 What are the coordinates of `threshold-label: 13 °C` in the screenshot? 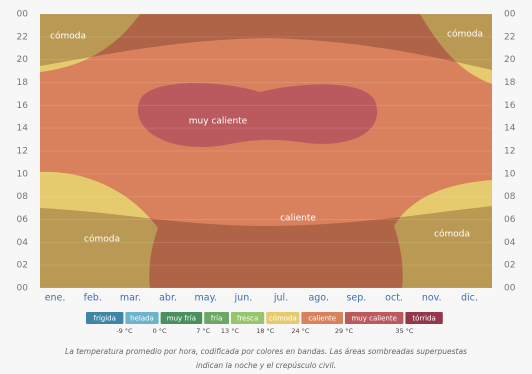 It's located at (230, 331).